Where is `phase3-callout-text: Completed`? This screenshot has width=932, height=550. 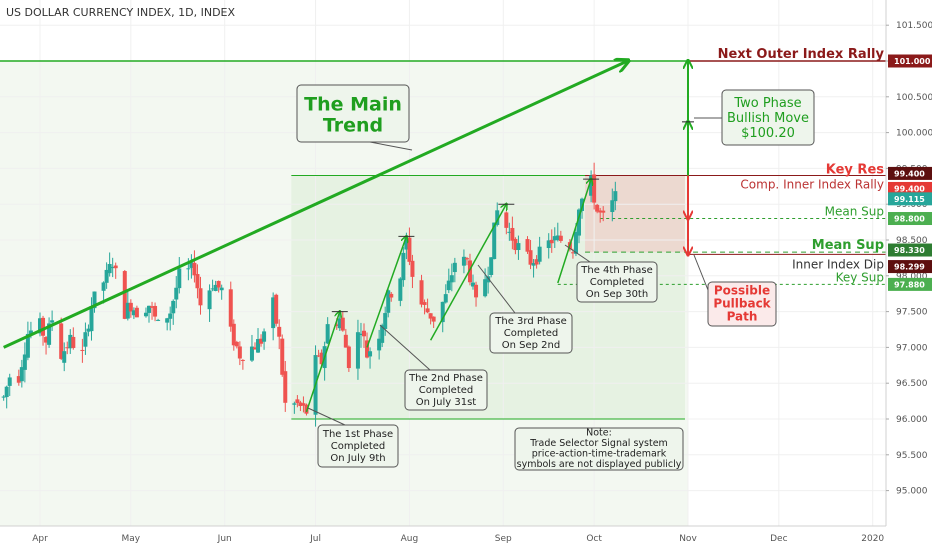
phase3-callout-text: Completed is located at coordinates (531, 333).